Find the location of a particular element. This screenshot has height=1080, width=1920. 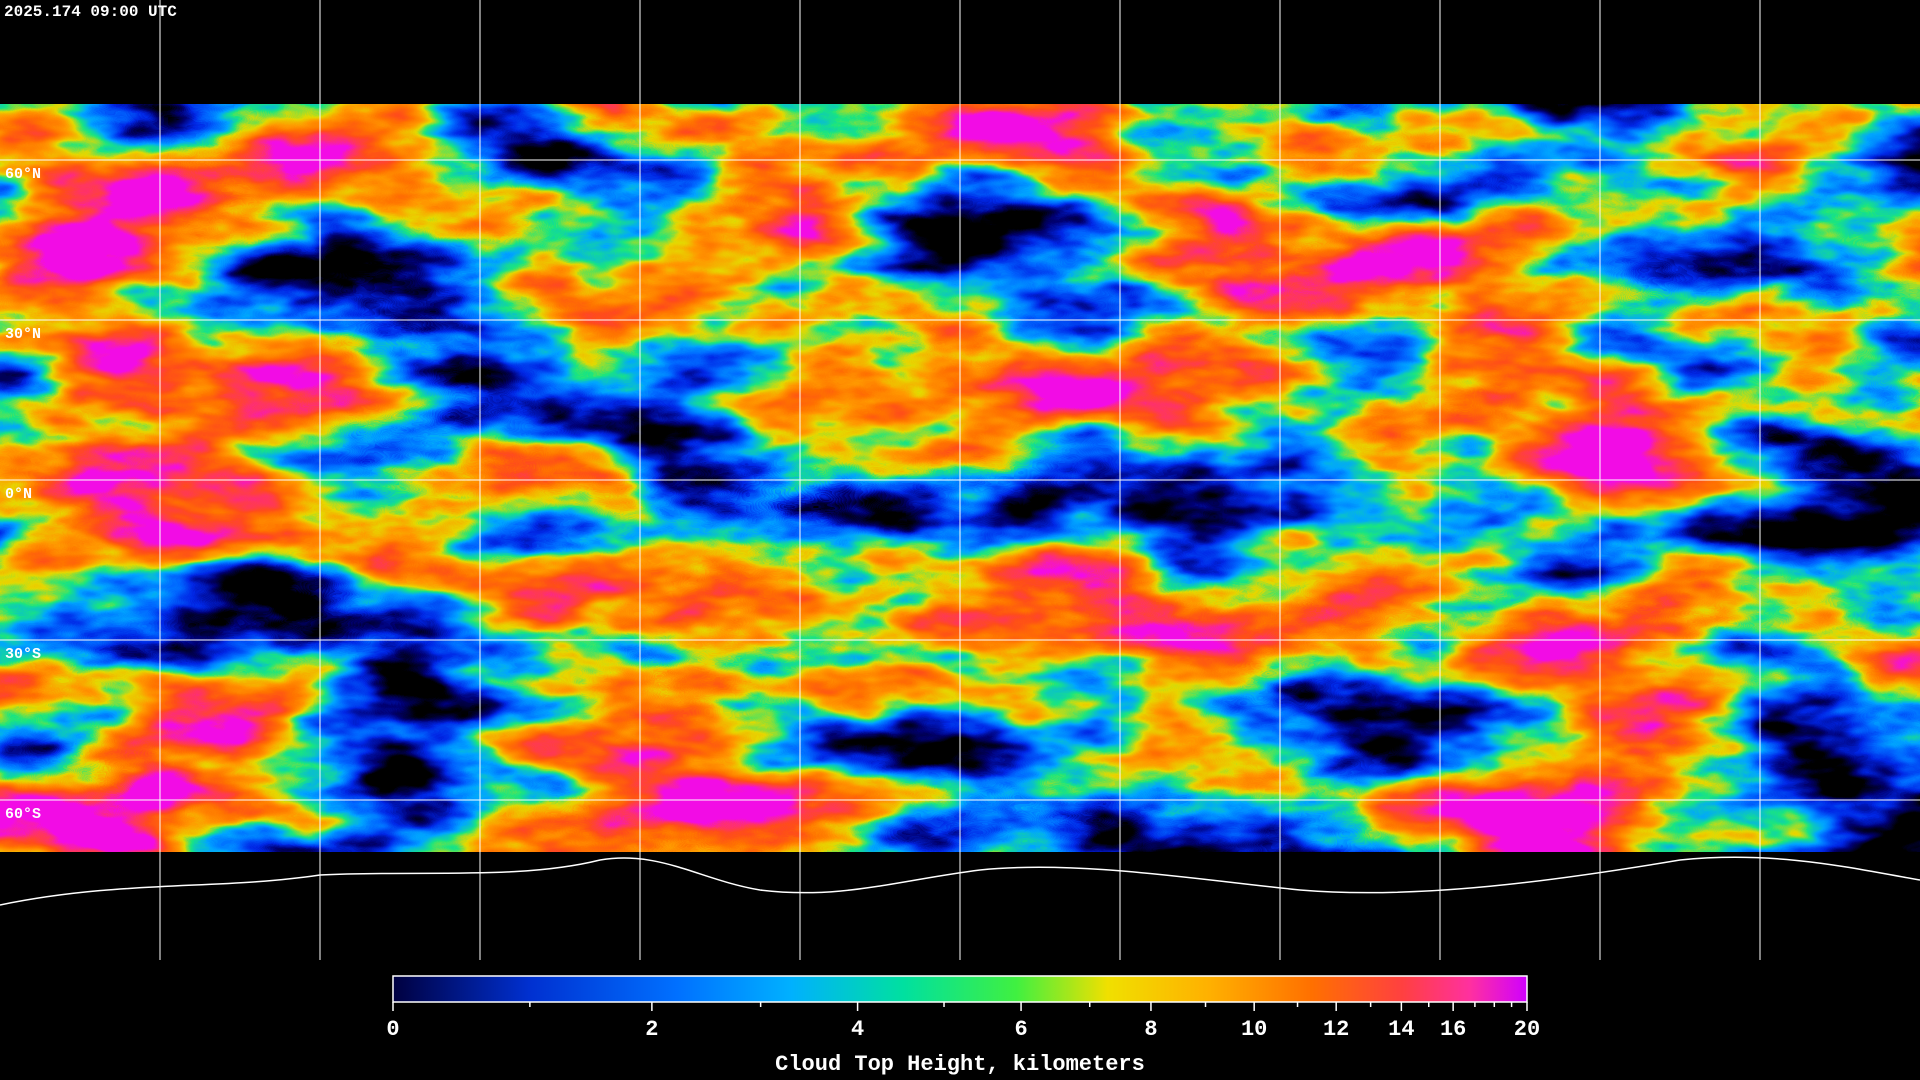

colorbar-tick-label: 4 is located at coordinates (857, 1029).